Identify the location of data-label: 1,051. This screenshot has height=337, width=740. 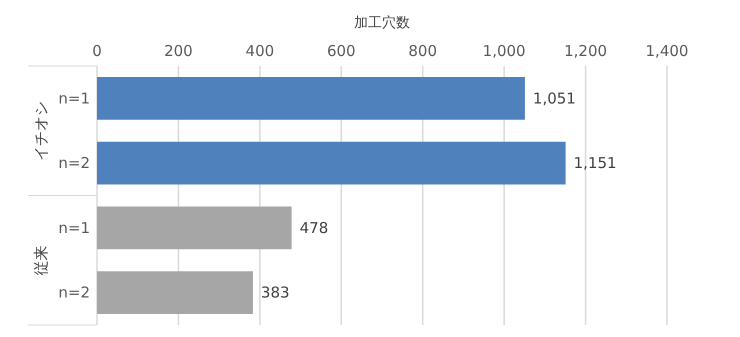
(554, 98).